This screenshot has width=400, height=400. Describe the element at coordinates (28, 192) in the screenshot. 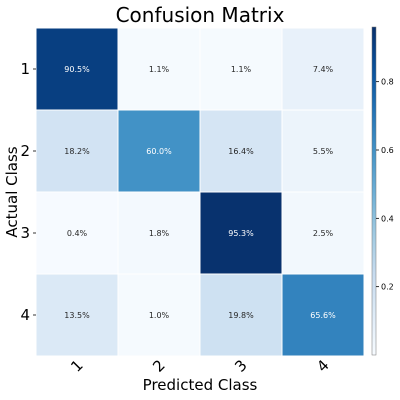

I see `y-axis-ticks: 1 2 3 4` at that location.